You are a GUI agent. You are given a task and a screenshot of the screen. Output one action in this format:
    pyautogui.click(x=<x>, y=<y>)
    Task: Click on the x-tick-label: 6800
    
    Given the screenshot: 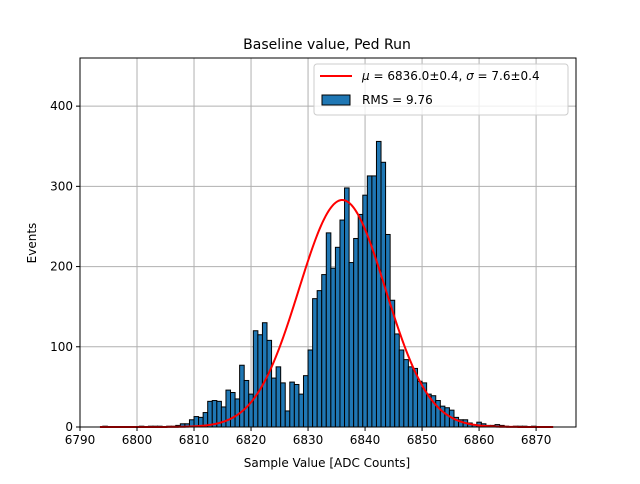 What is the action you would take?
    pyautogui.click(x=137, y=440)
    